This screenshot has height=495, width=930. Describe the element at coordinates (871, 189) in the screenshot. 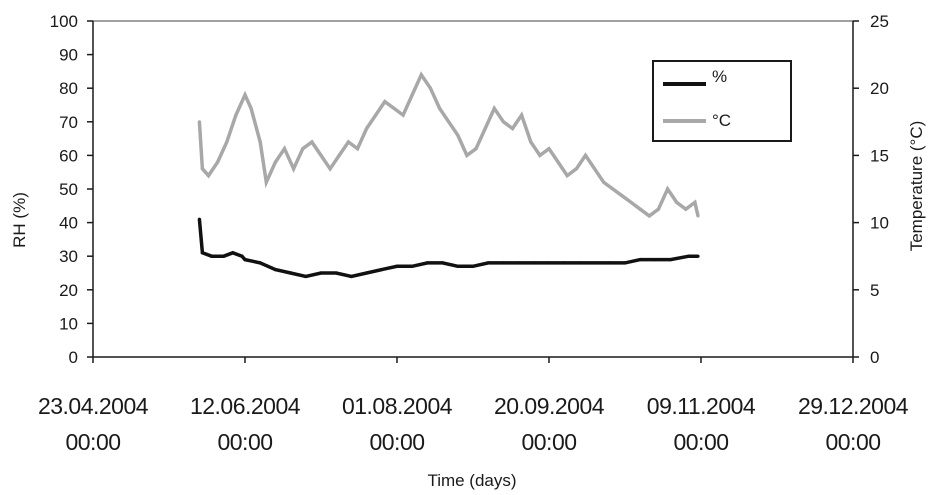

I see `right-y-ticks: 0 5 10 15 20 25` at that location.